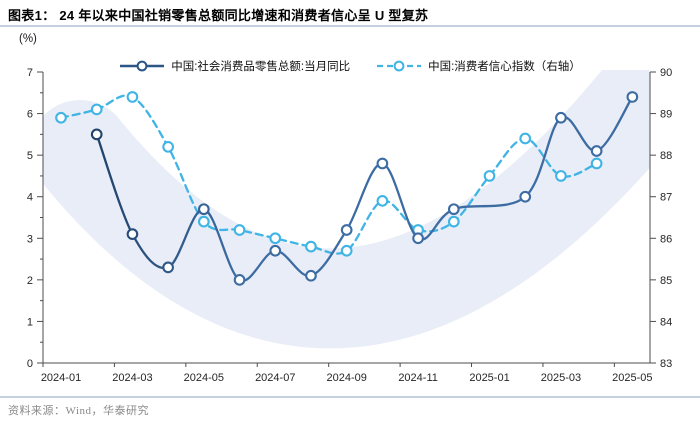  Describe the element at coordinates (132, 378) in the screenshot. I see `svg-text: 2024-03` at that location.